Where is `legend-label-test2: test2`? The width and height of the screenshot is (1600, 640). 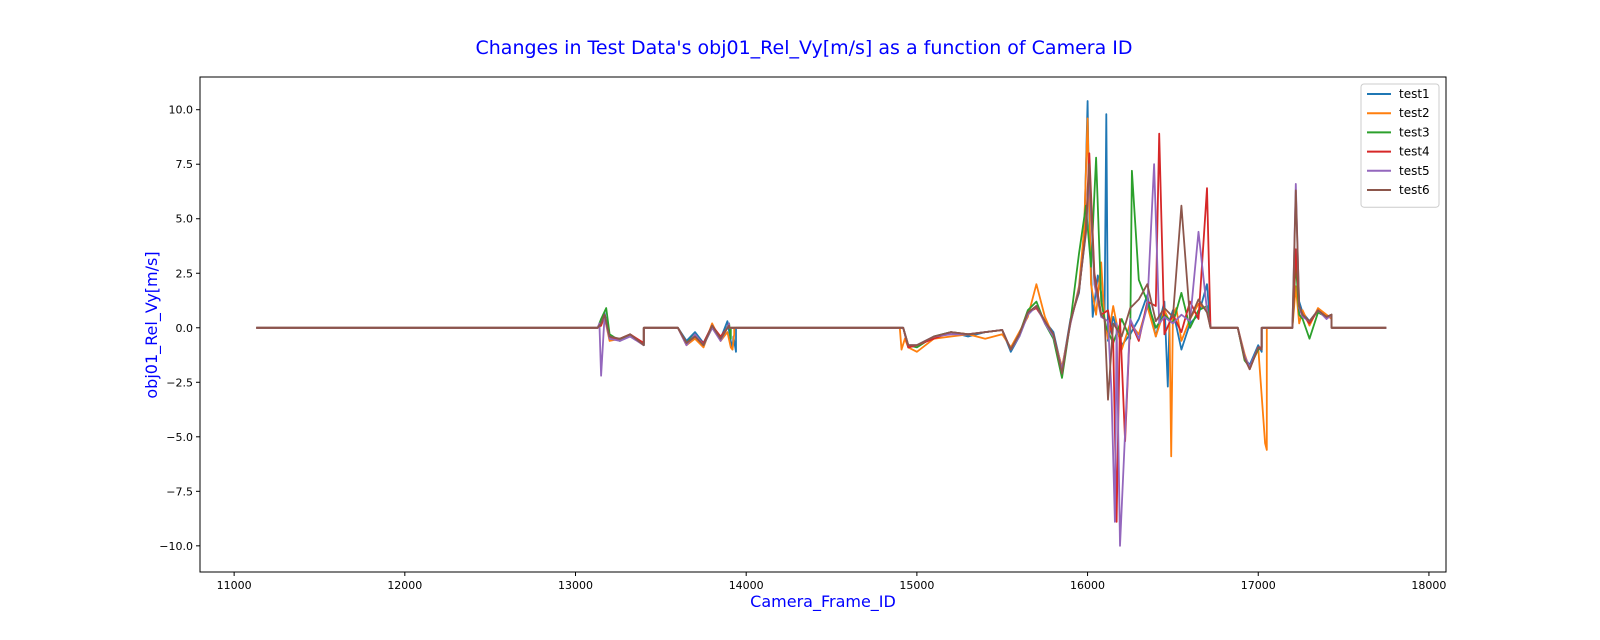
legend-label-test2: test2 is located at coordinates (1414, 113).